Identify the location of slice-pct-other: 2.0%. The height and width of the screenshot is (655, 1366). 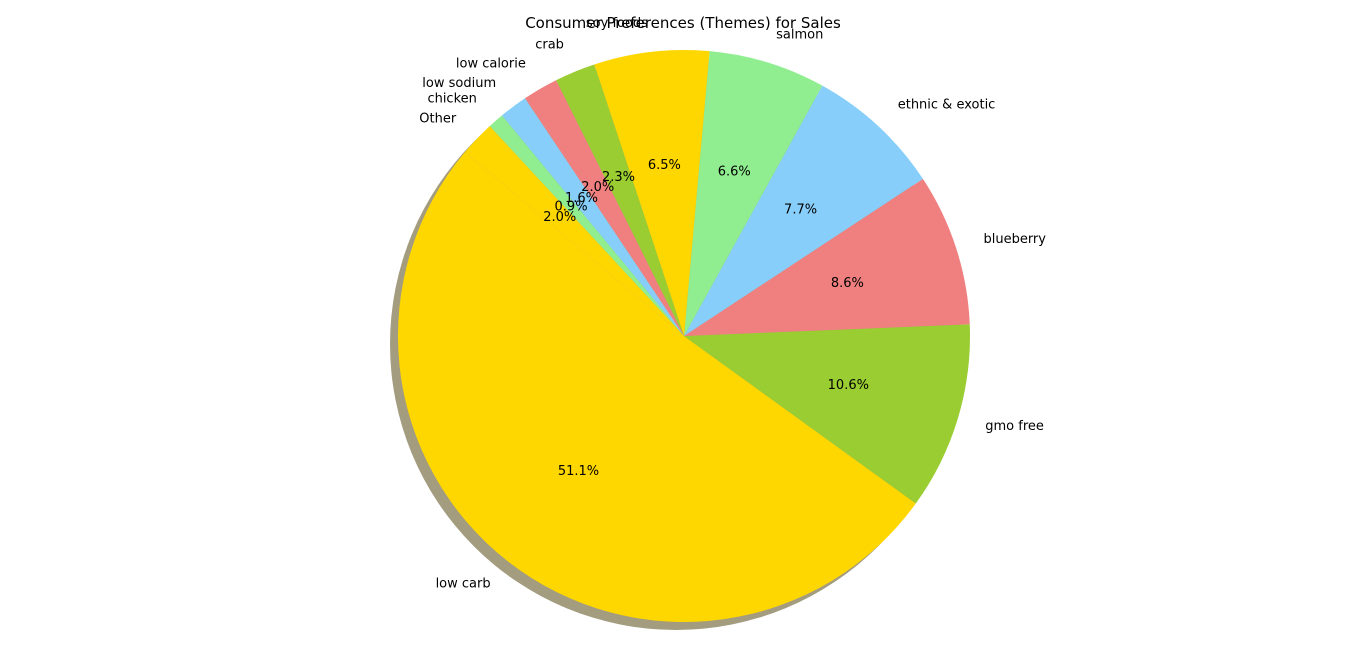
(559, 217).